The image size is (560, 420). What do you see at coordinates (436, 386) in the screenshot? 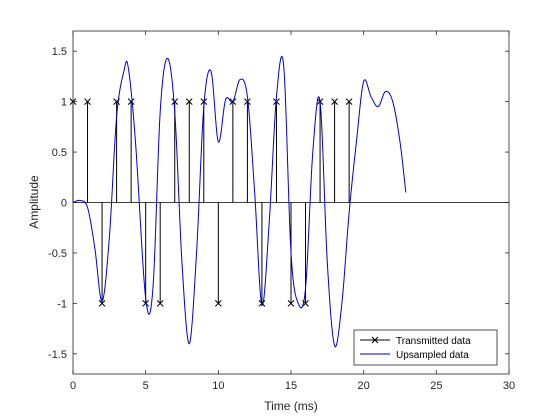
I see `x-tick-label: 25` at bounding box center [436, 386].